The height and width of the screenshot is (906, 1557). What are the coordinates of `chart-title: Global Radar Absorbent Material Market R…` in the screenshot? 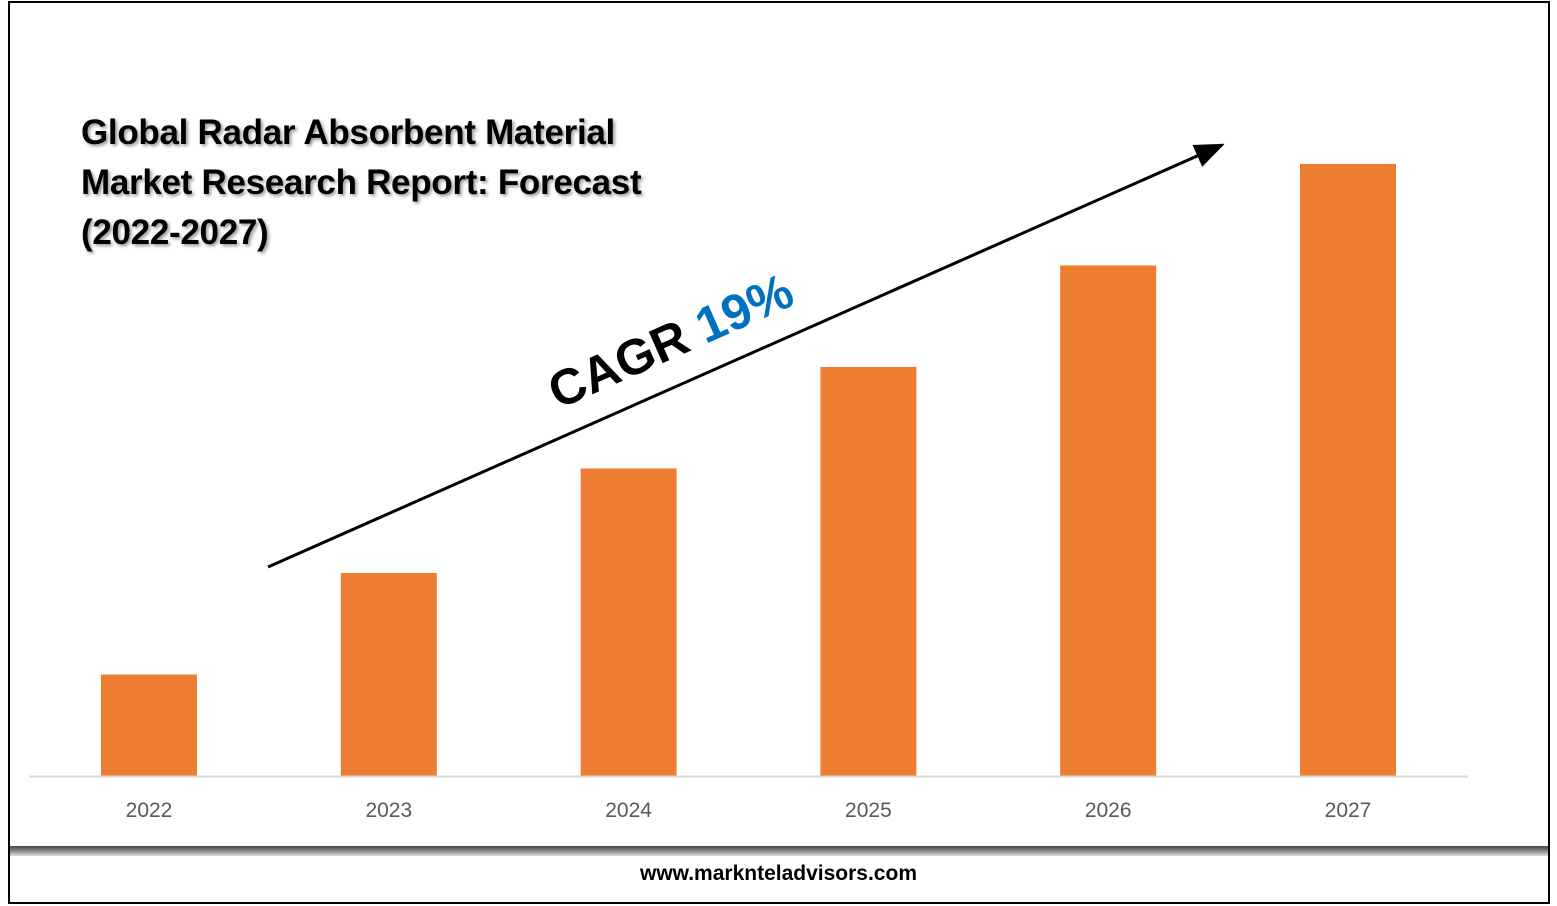 It's located at (361, 183).